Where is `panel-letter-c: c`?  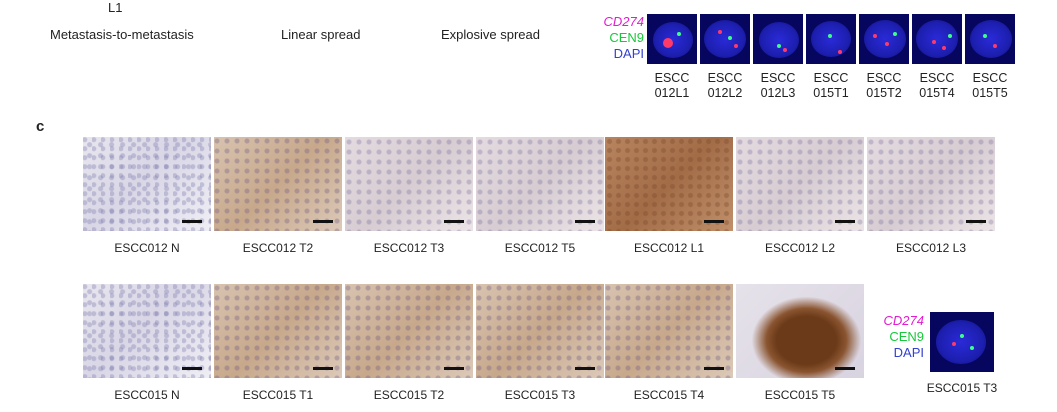
panel-letter-c: c is located at coordinates (40, 126).